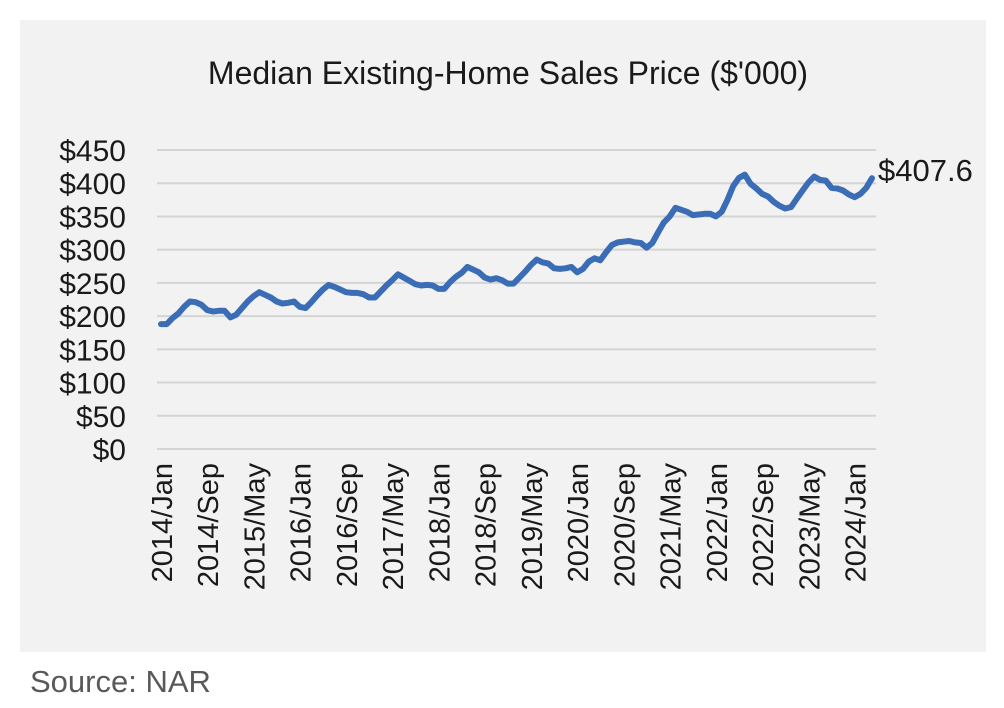  I want to click on chart-title: Median Existing-Home Sales Price ($'000), so click(508, 73).